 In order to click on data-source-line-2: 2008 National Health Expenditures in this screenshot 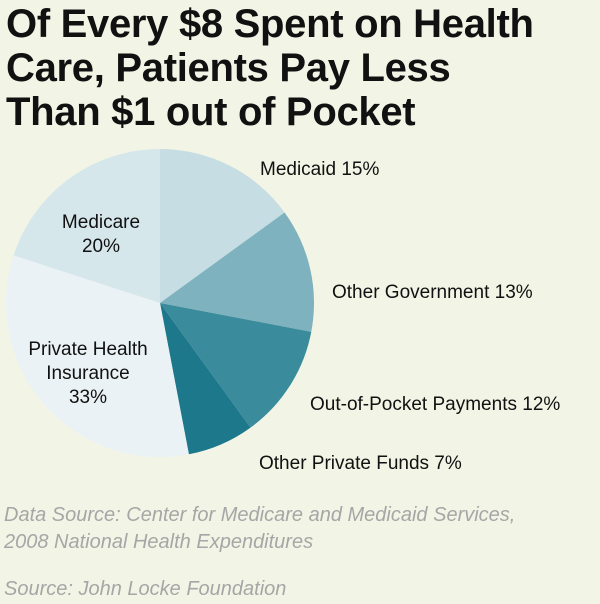, I will do `click(159, 542)`.